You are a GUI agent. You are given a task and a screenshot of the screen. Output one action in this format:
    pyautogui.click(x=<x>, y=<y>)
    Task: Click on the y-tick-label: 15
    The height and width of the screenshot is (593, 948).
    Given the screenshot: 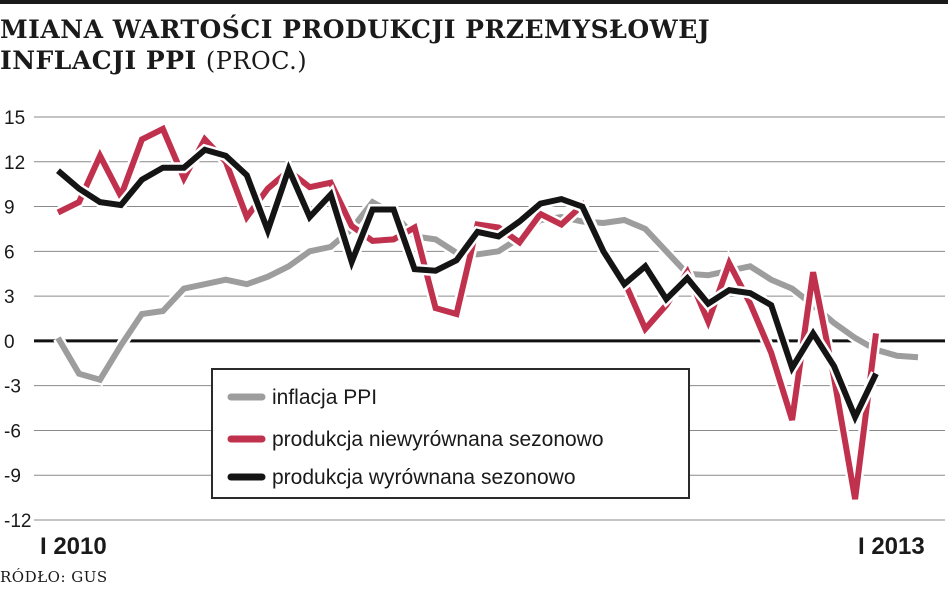 What is the action you would take?
    pyautogui.click(x=14, y=118)
    